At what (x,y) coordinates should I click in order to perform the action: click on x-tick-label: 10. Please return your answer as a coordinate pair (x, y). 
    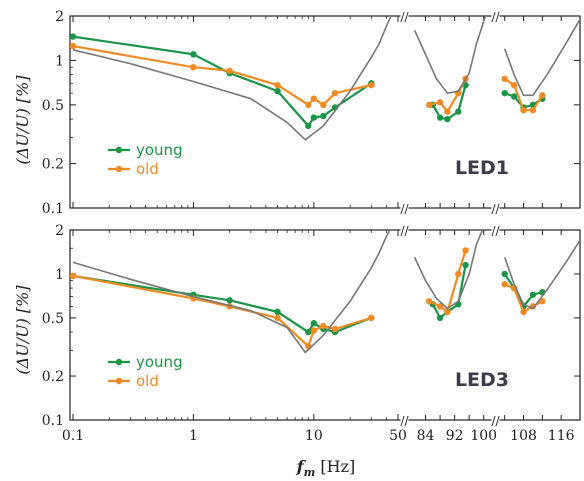
    Looking at the image, I should click on (314, 436).